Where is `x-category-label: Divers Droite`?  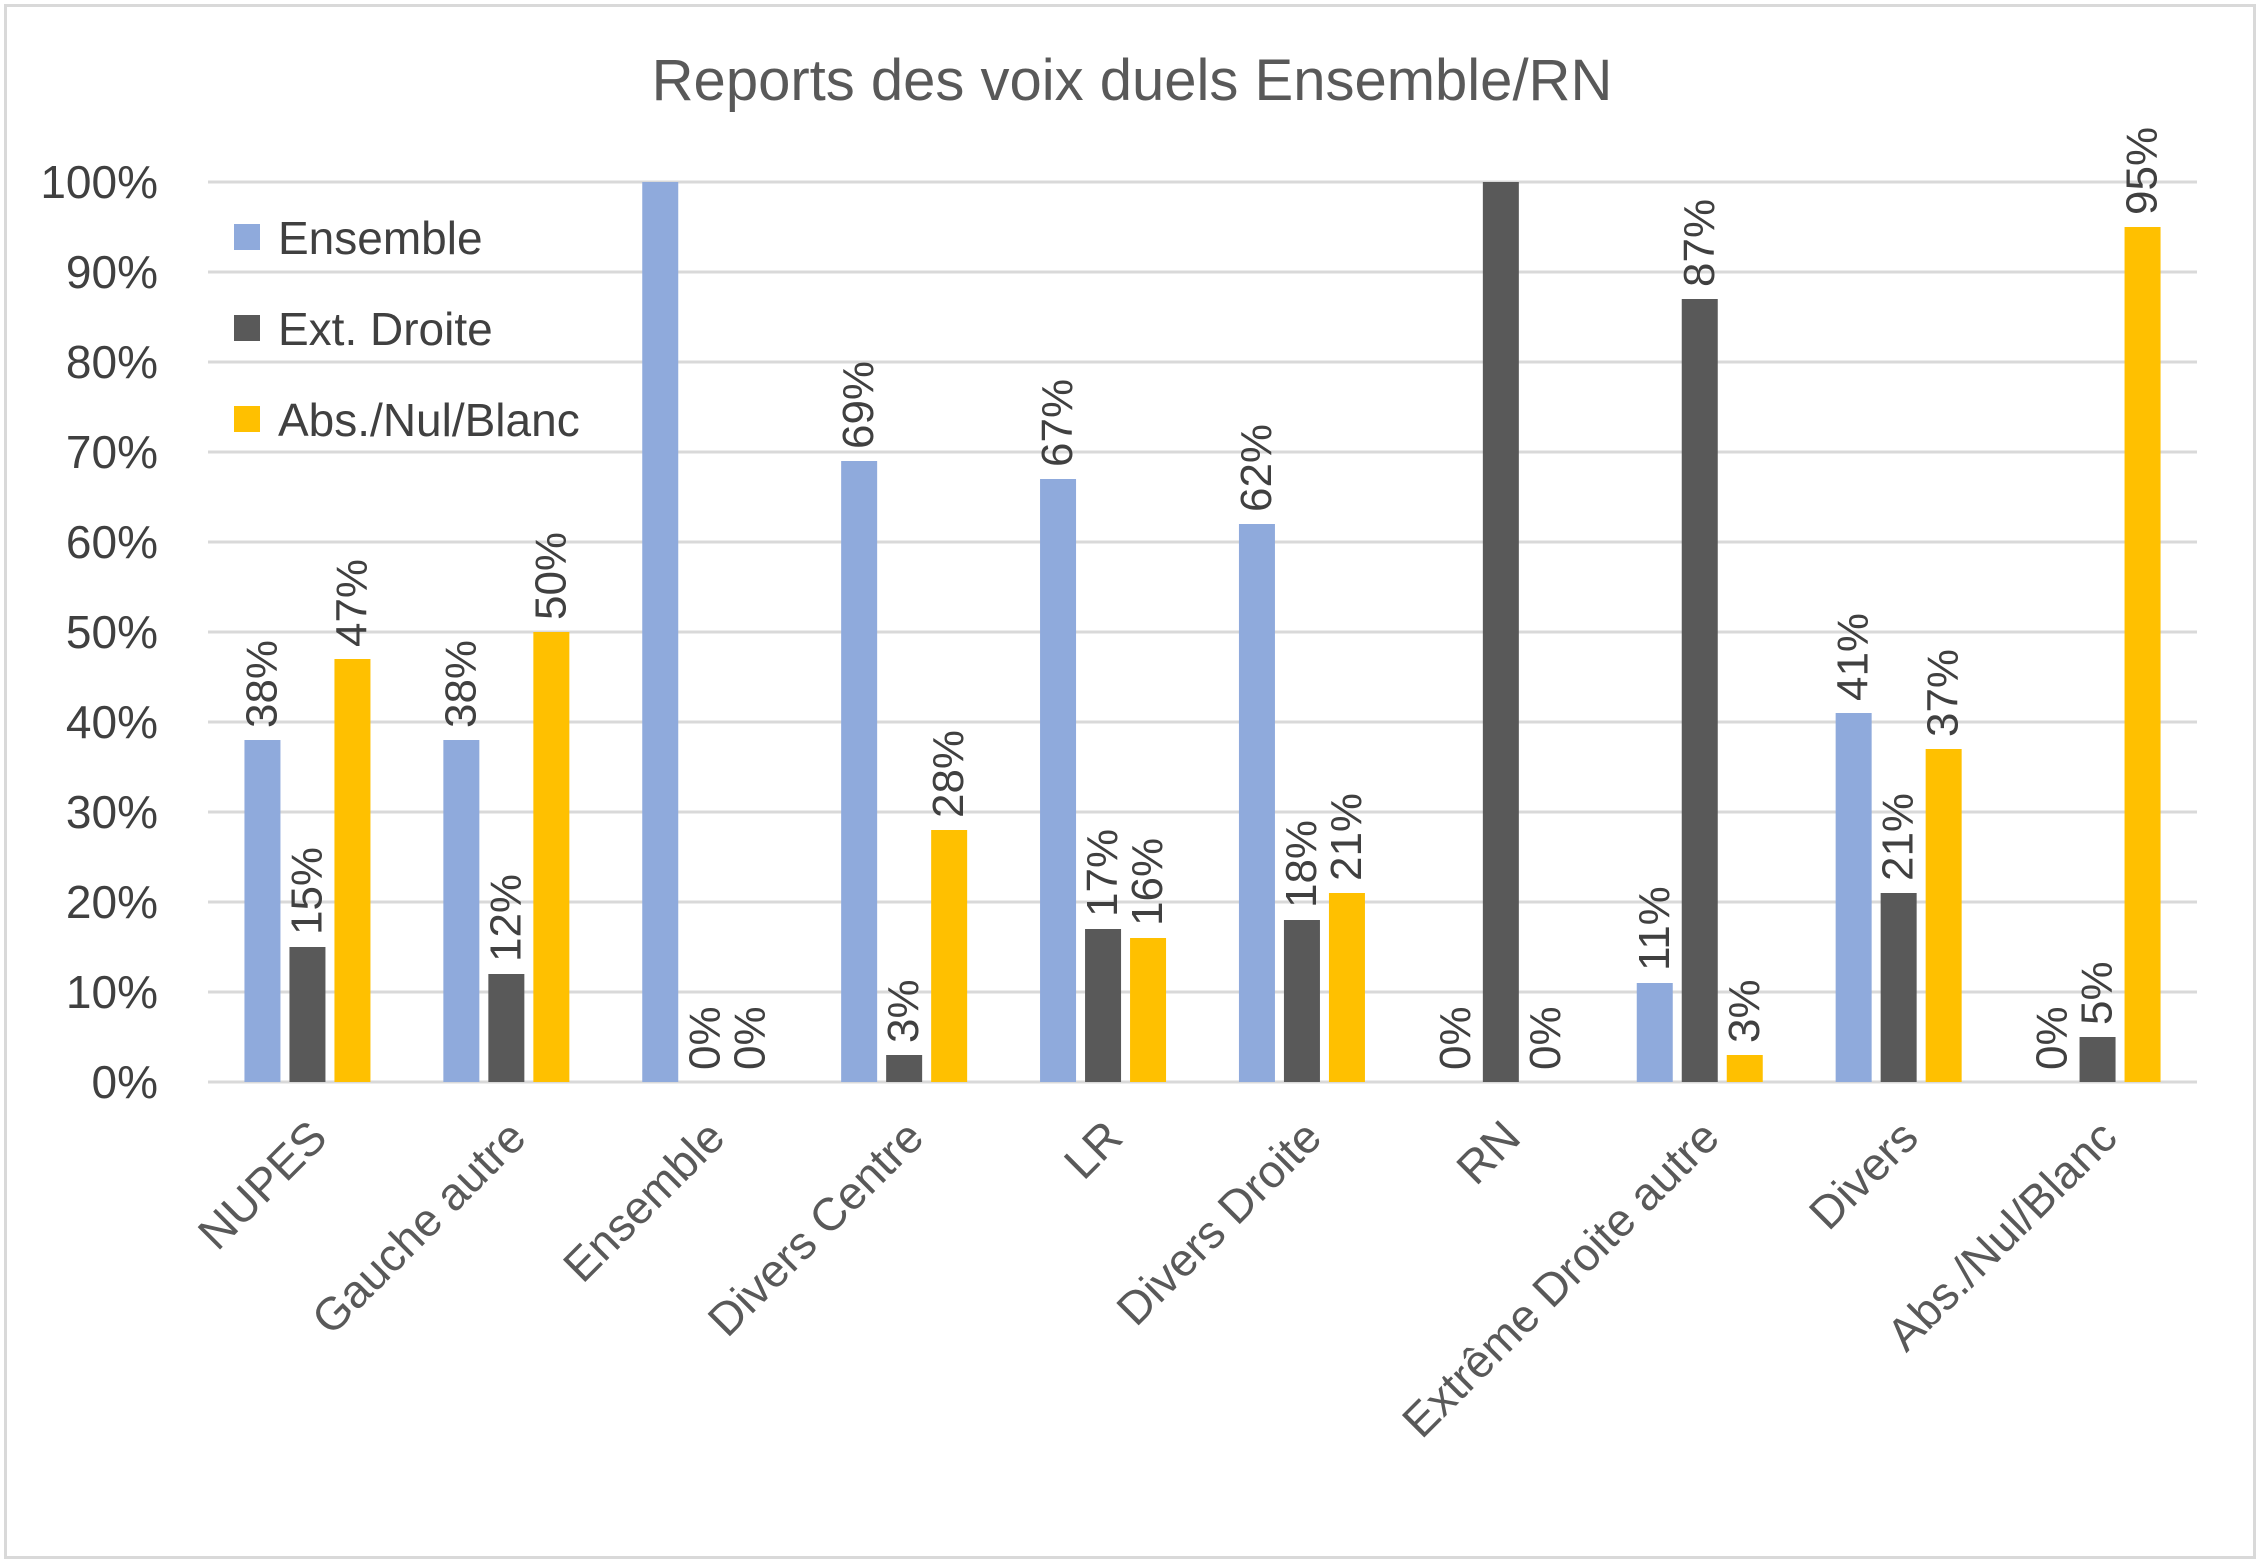
x-category-label: Divers Droite is located at coordinates (1218, 1222).